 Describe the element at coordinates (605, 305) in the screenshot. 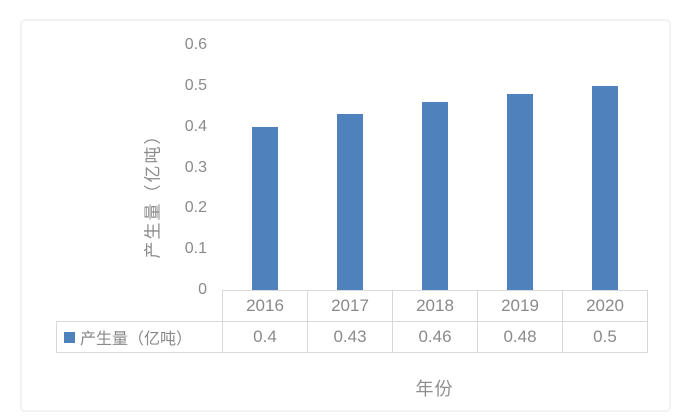

I see `table-category-cell: 2020` at that location.